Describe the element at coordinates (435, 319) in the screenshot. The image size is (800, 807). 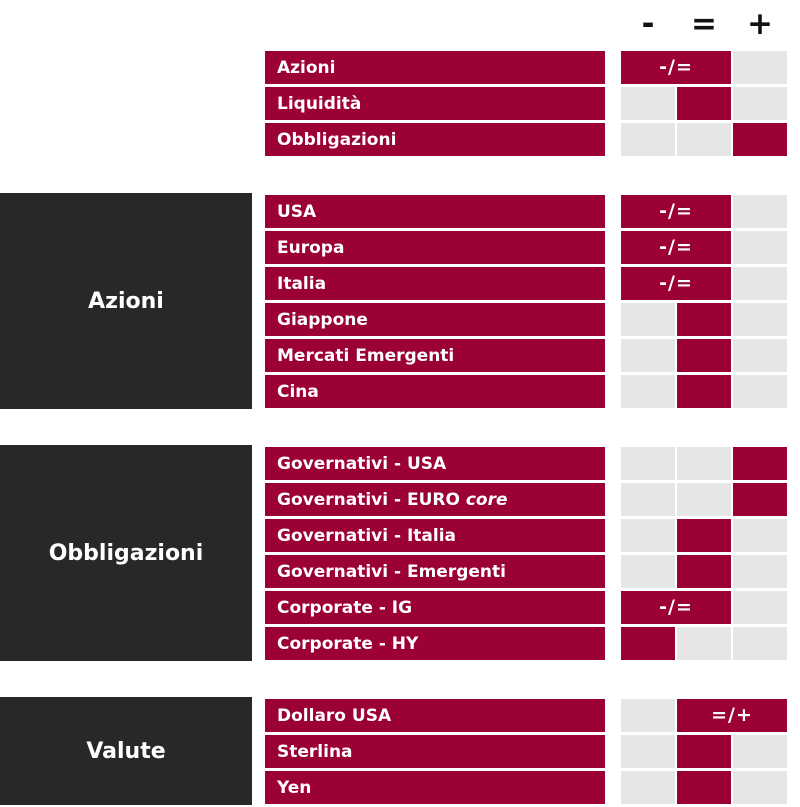
I see `row-label-giappone: Giappone` at that location.